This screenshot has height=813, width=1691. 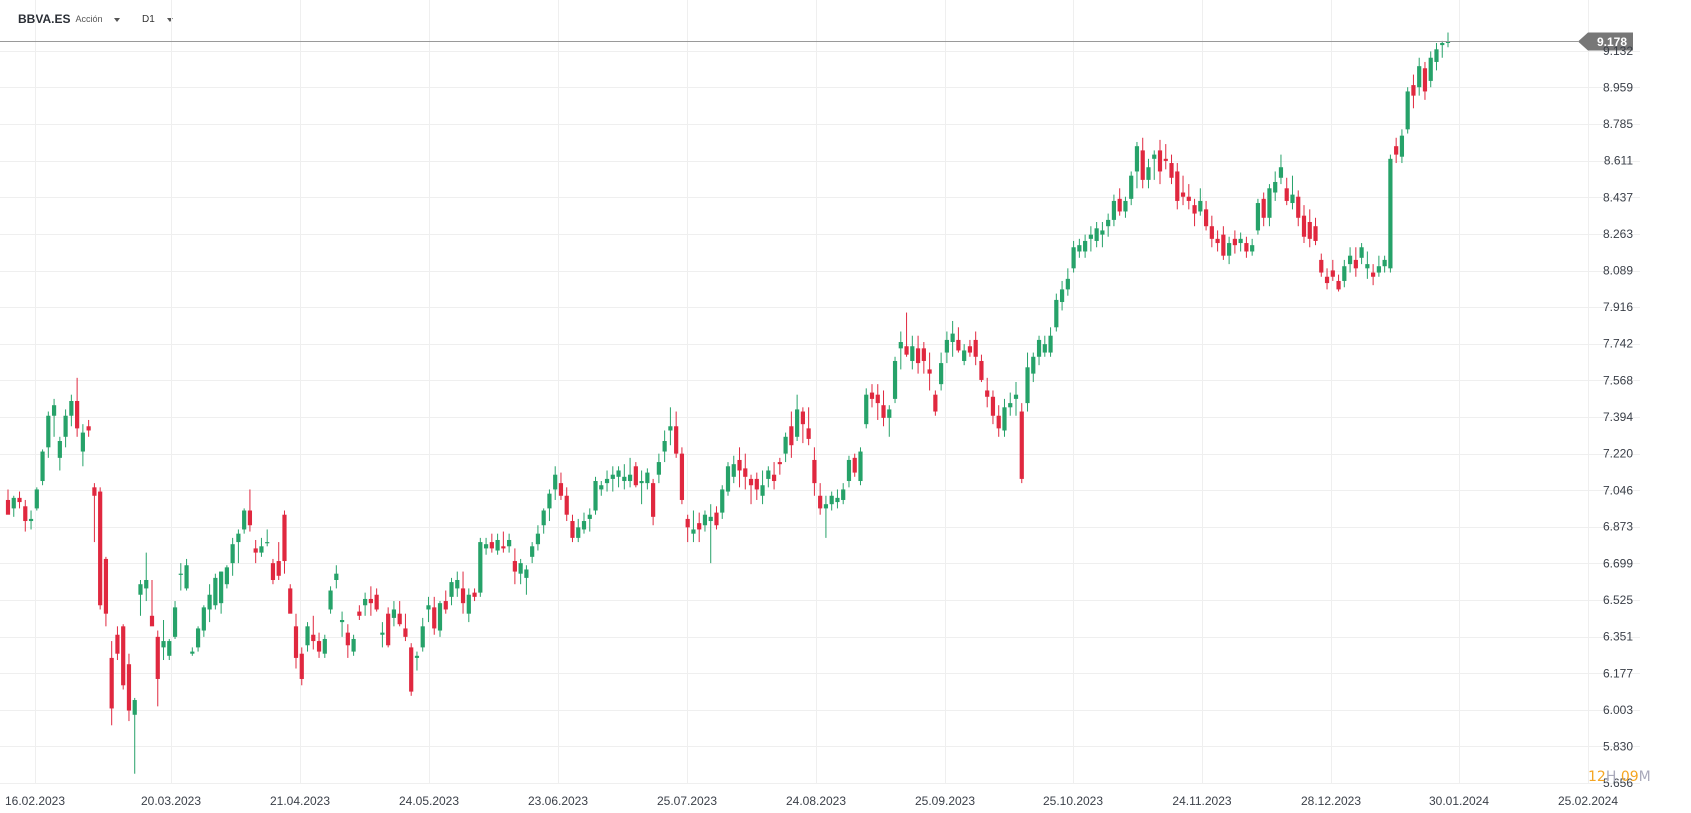 I want to click on y-tick-label: 6.351, so click(x=1618, y=637).